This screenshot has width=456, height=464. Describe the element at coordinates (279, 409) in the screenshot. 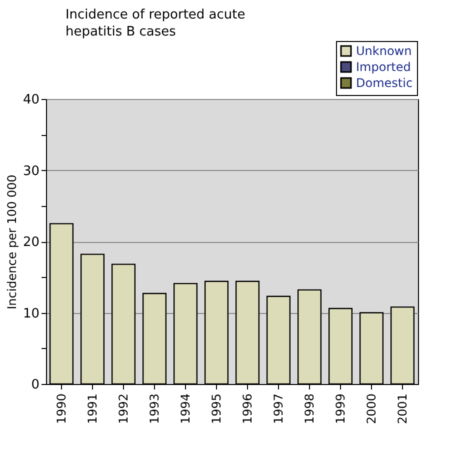

I see `x-tick-label: 1997` at that location.